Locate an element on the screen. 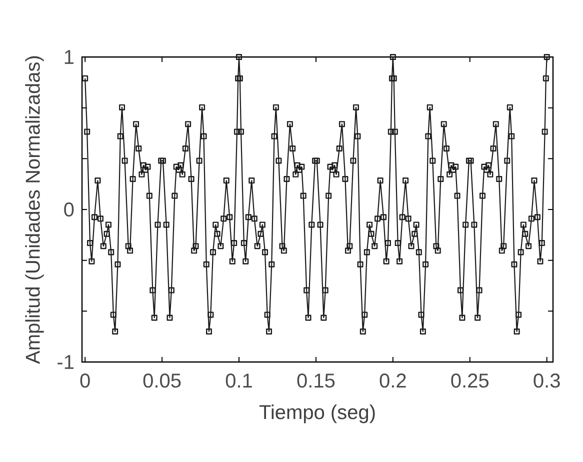 The height and width of the screenshot is (462, 583). x-tick-label: 0.1 is located at coordinates (239, 381).